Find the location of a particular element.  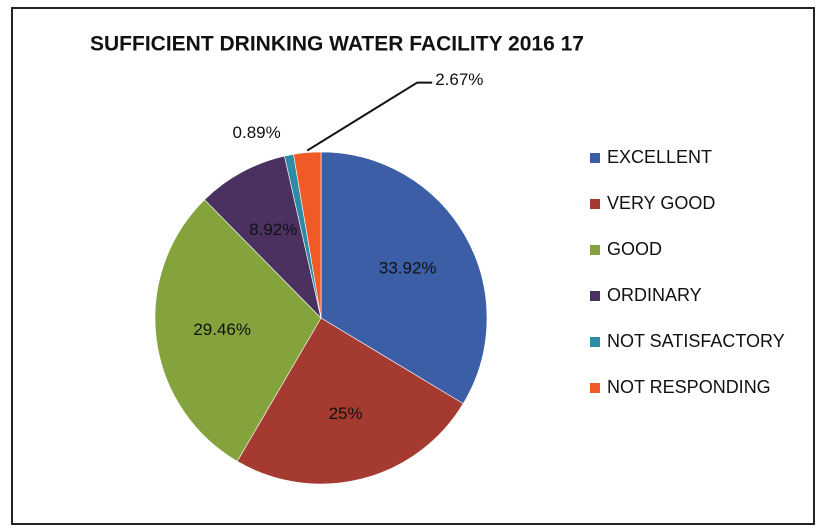

legend-label: NOT SATISFACTORY is located at coordinates (696, 341).